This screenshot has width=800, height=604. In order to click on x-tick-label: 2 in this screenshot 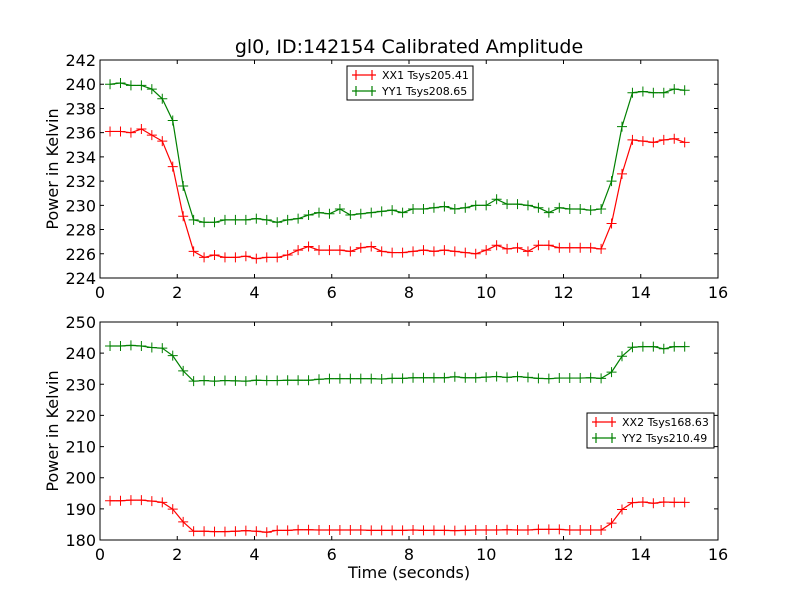, I will do `click(177, 554)`.